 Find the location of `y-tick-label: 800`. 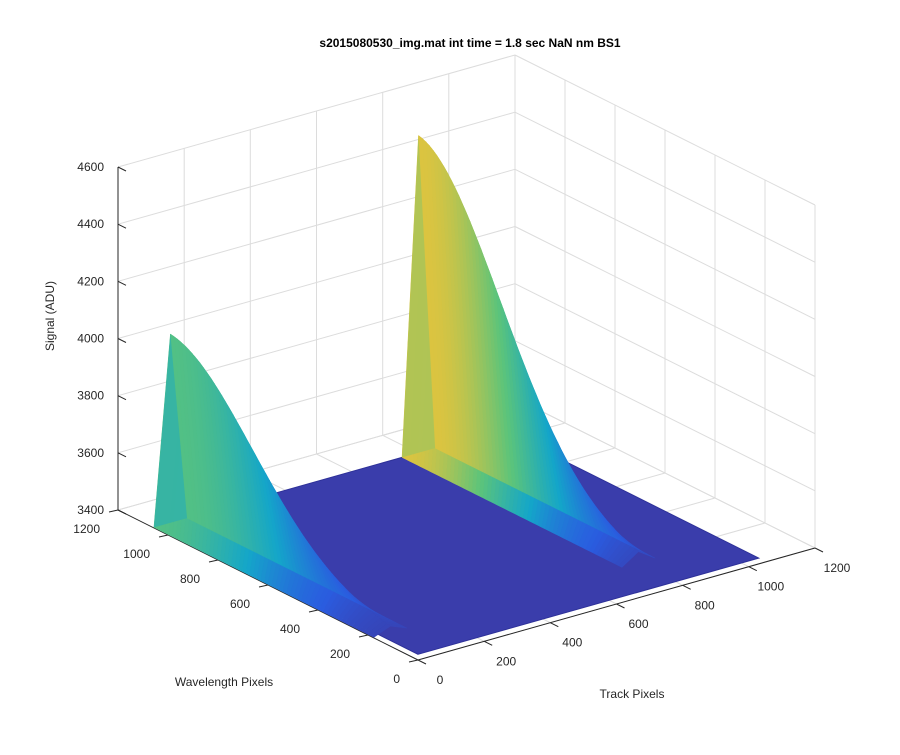

y-tick-label: 800 is located at coordinates (190, 579).